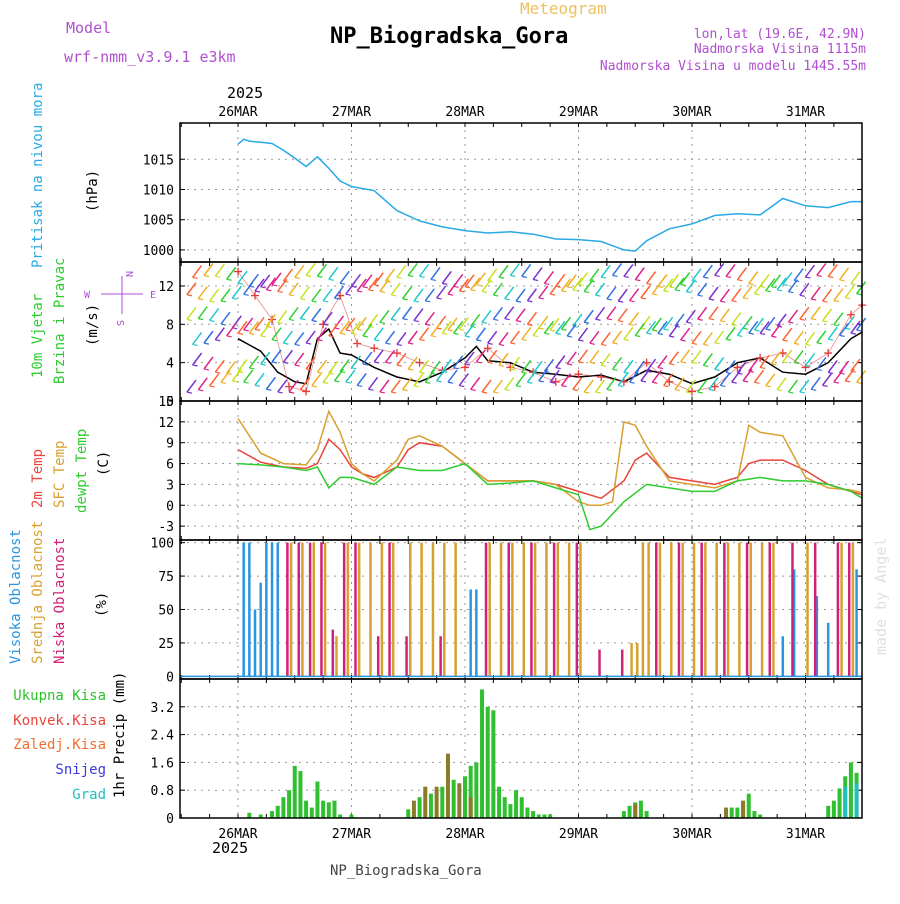 The image size is (900, 904). Describe the element at coordinates (89, 795) in the screenshot. I see `precip-label-grad: Grad` at that location.